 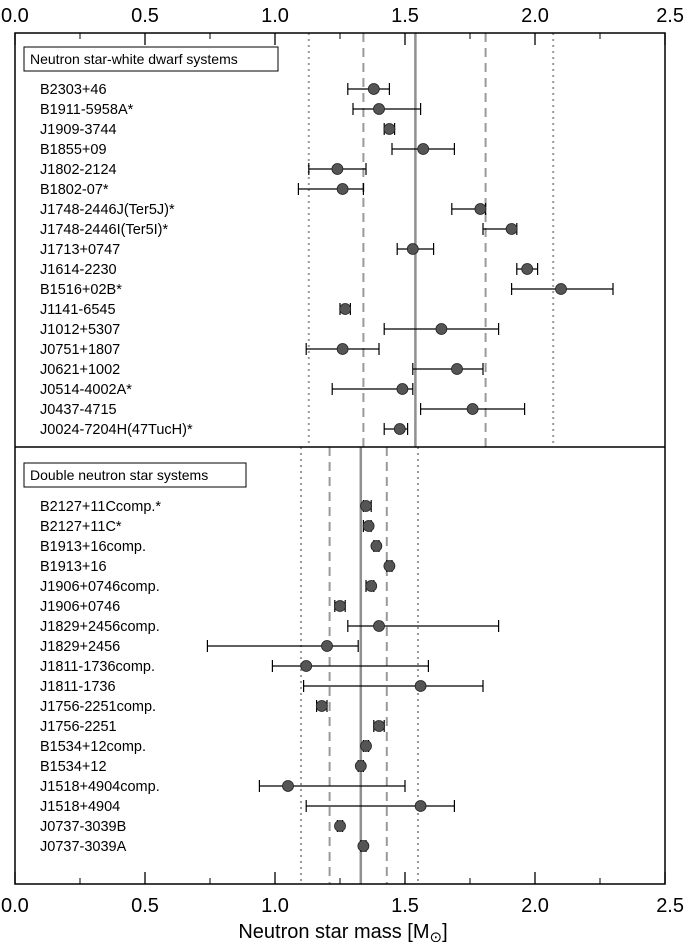 What do you see at coordinates (87, 110) in the screenshot?
I see `pulsar-label: B1911-5958A*` at bounding box center [87, 110].